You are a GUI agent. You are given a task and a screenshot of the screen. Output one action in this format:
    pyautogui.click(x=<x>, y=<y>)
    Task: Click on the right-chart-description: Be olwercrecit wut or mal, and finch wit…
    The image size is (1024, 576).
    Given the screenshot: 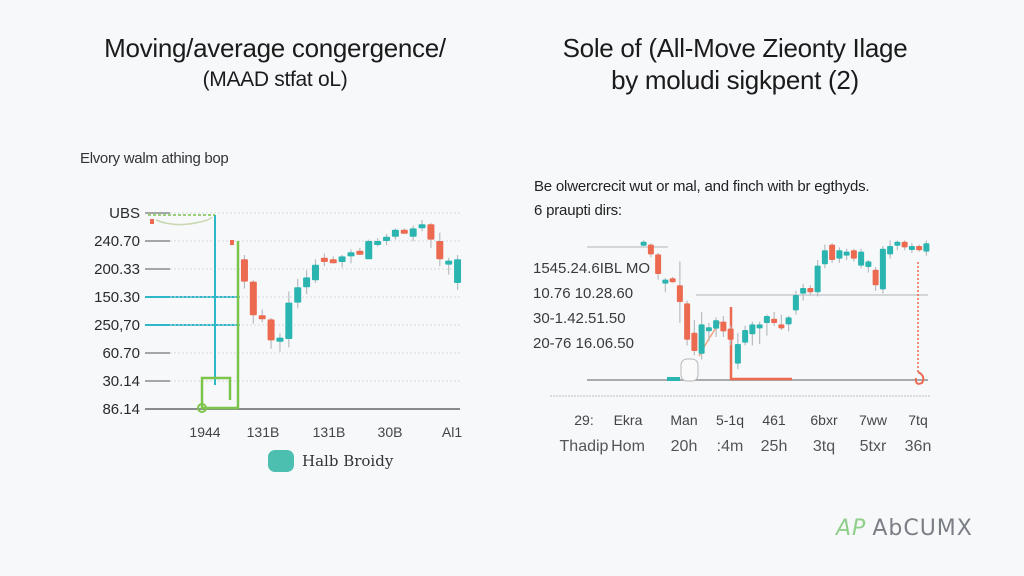 What is the action you would take?
    pyautogui.click(x=702, y=199)
    